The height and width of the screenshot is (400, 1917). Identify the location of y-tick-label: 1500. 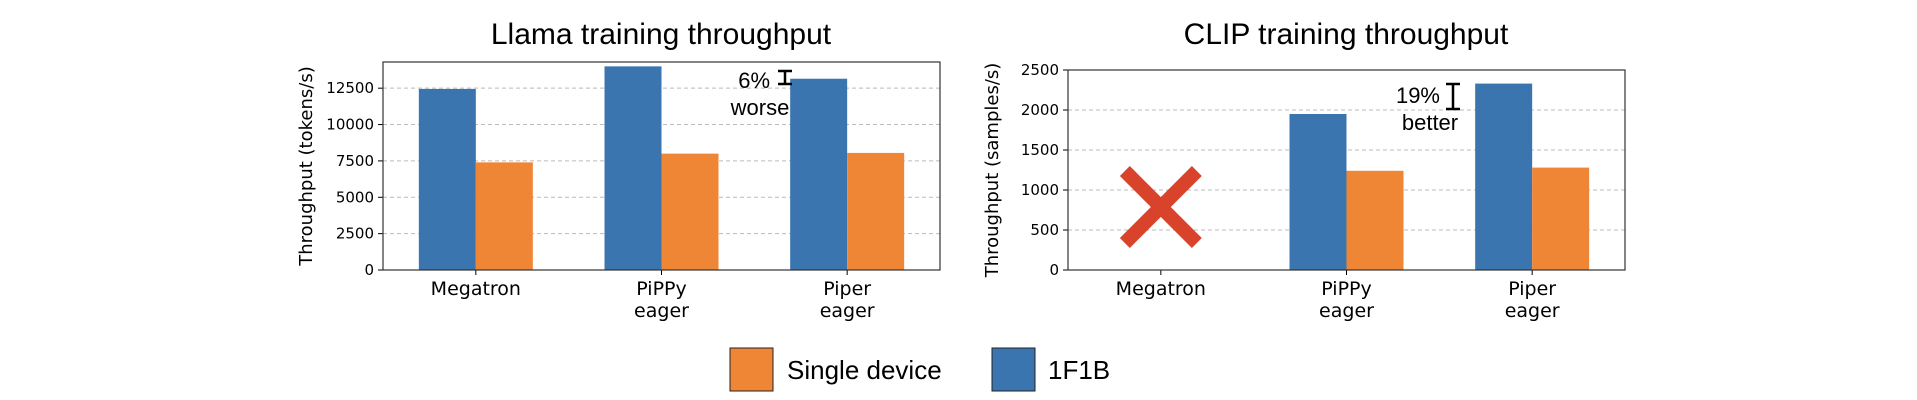
(1040, 150).